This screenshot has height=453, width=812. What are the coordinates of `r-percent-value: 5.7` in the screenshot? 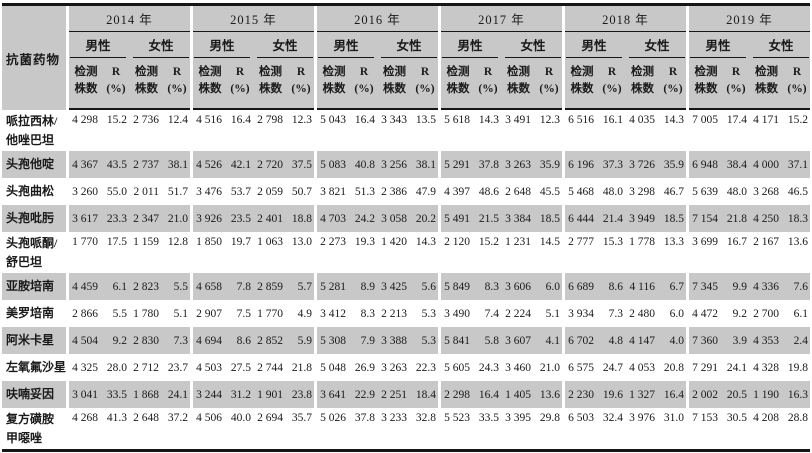 It's located at (304, 286).